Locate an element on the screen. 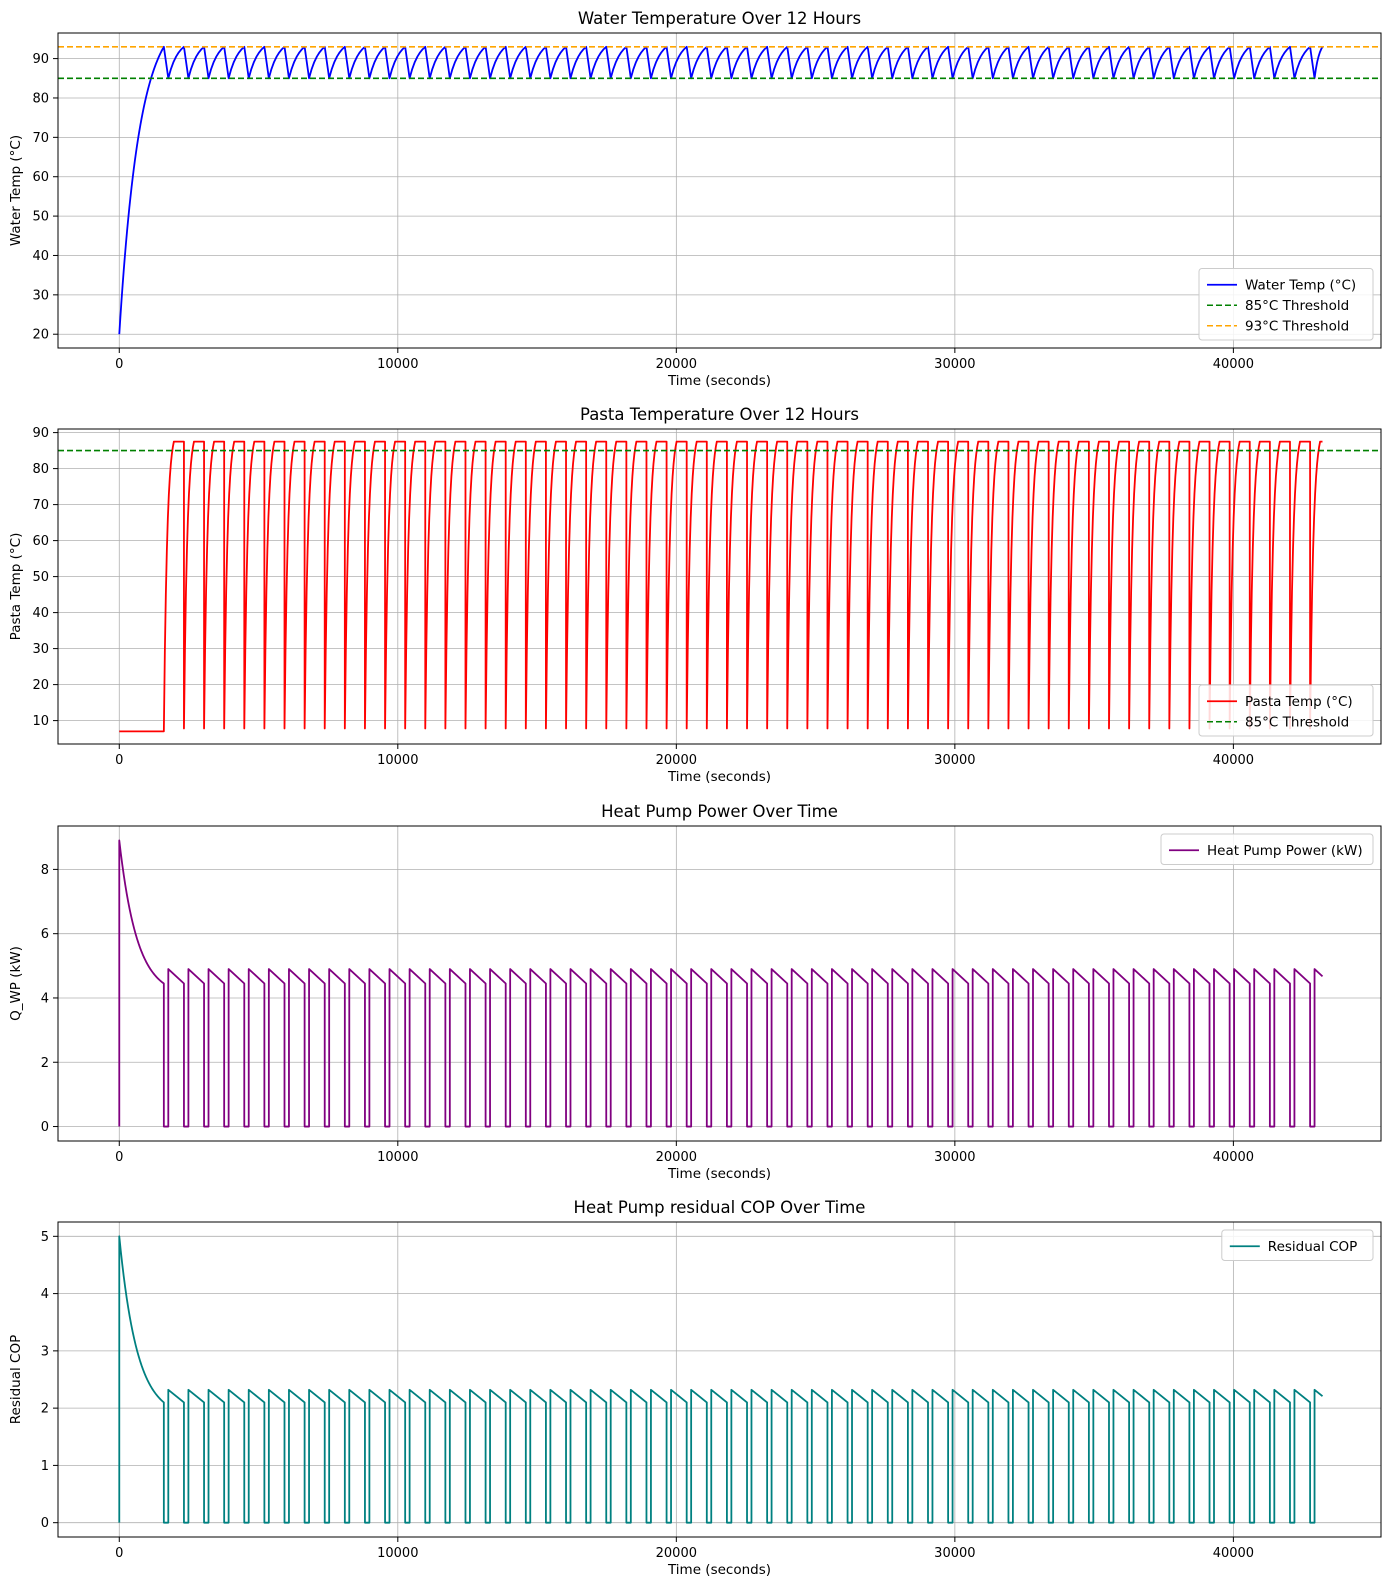 This screenshot has height=1590, width=1389. y-tick-label: 6 is located at coordinates (45, 934).